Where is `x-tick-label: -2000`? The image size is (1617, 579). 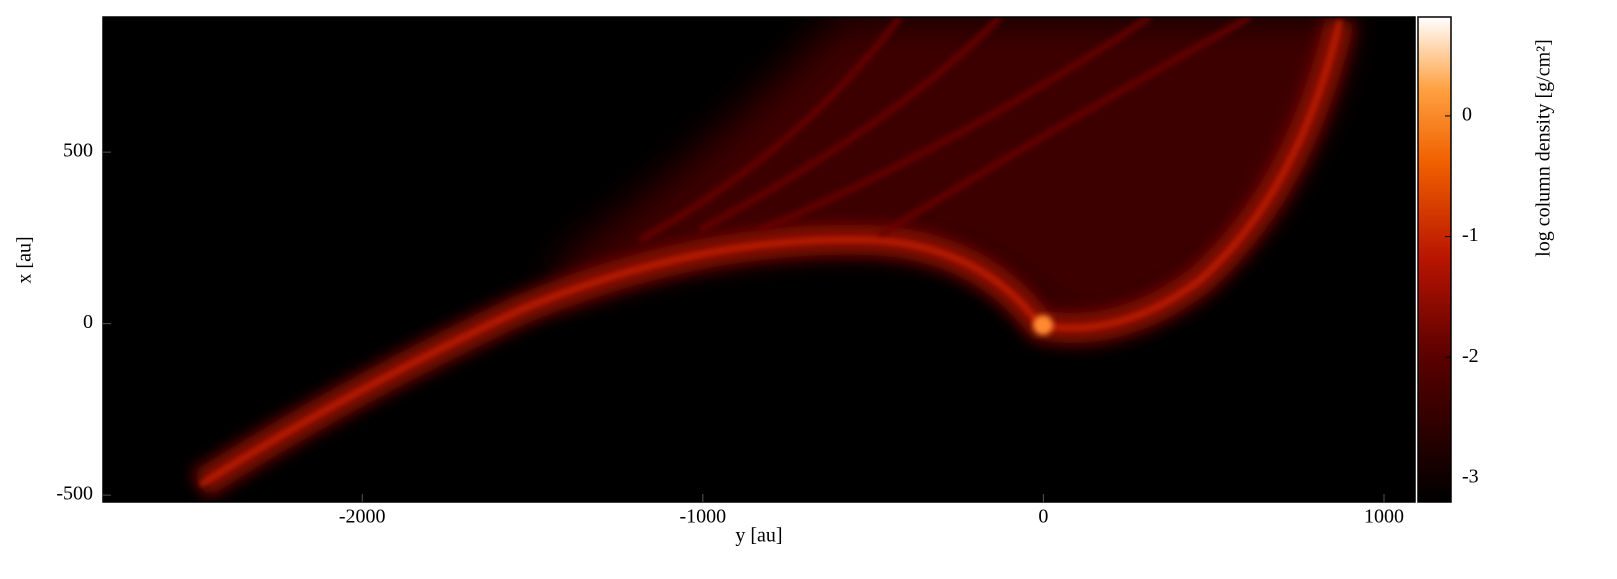
x-tick-label: -2000 is located at coordinates (362, 517).